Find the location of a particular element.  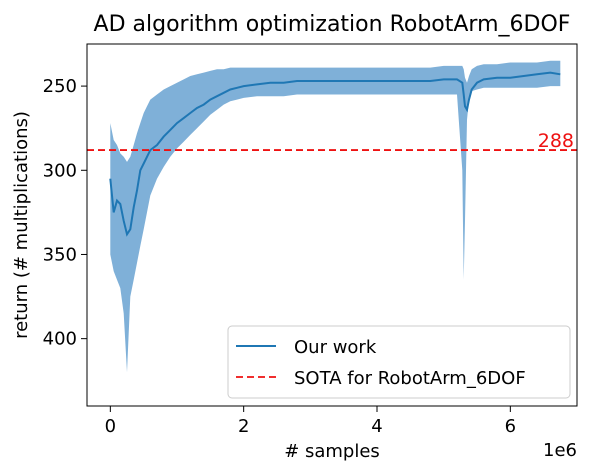

x-tick-label: 4 is located at coordinates (376, 426).